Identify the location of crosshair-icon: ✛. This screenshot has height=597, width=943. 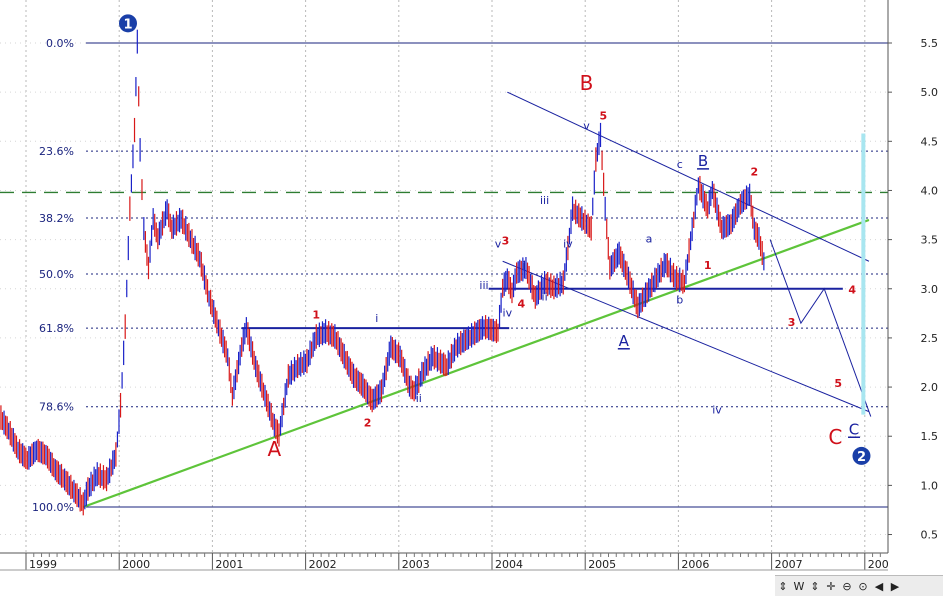
(831, 586).